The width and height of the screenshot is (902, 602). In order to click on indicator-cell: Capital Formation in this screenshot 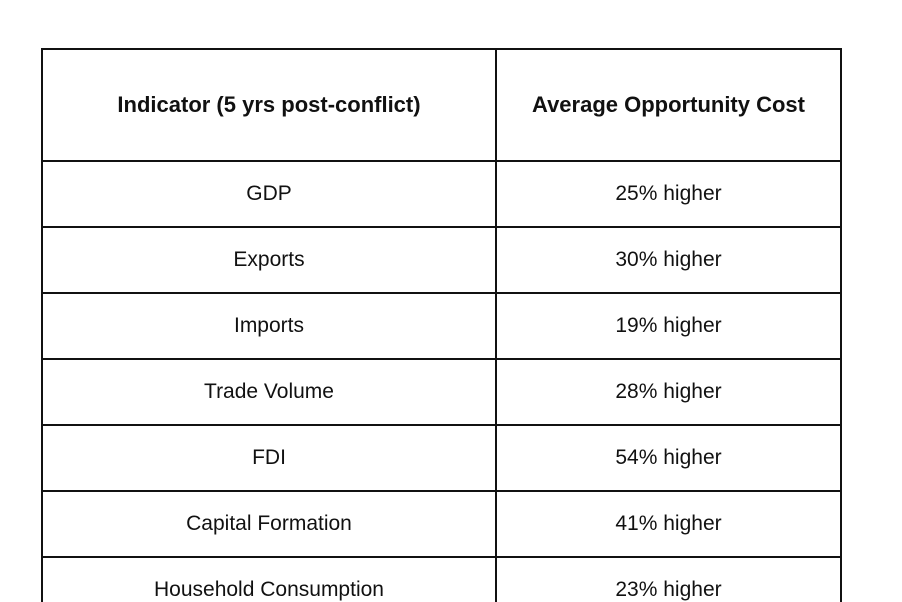, I will do `click(269, 524)`.